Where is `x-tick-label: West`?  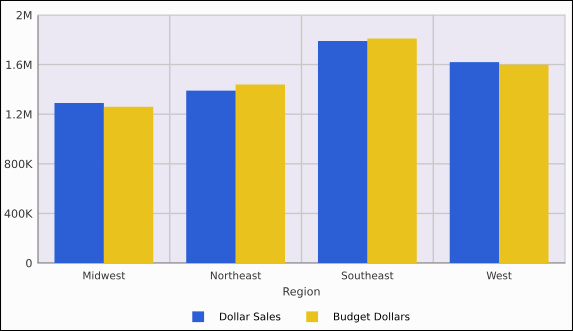
x-tick-label: West is located at coordinates (499, 276).